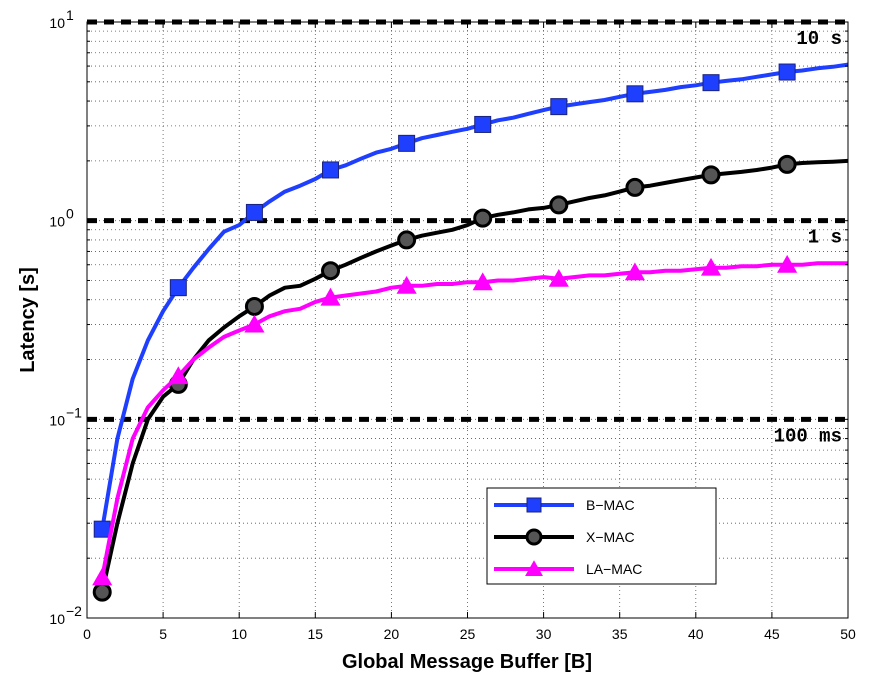 Image resolution: width=873 pixels, height=675 pixels. Describe the element at coordinates (163, 634) in the screenshot. I see `x-tick-label: 5` at that location.